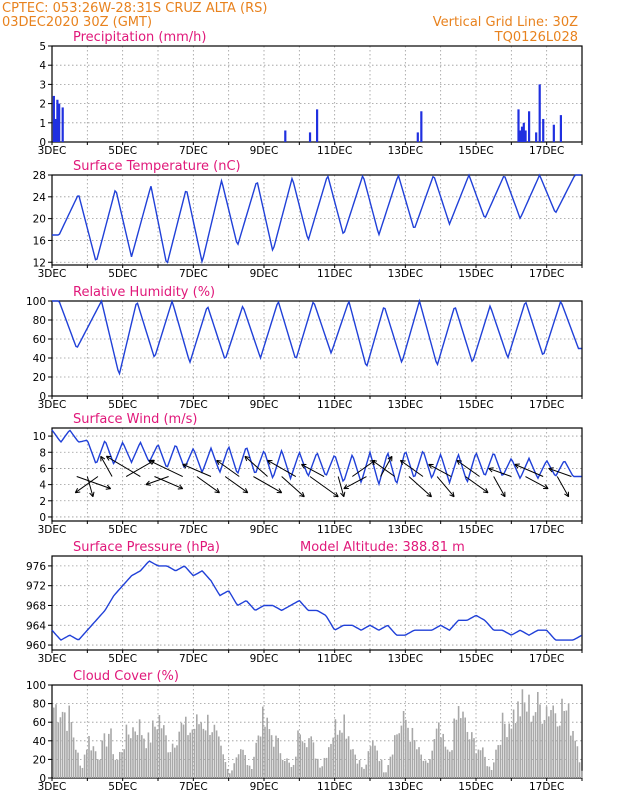 The image size is (618, 800). Describe the element at coordinates (317, 337) in the screenshot. I see `humidity-line` at that location.